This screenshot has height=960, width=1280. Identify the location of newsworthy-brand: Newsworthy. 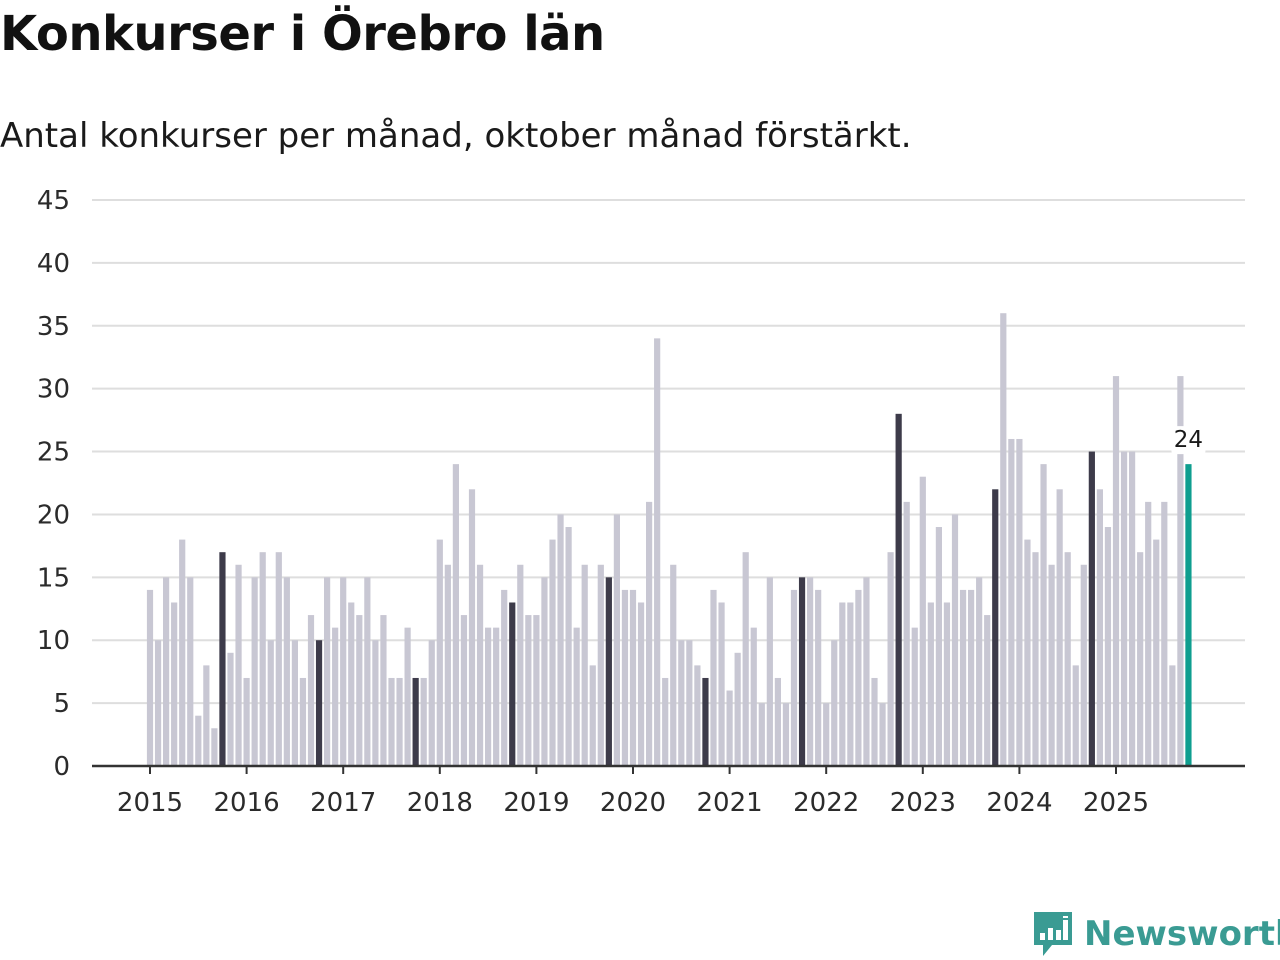
(1155, 934).